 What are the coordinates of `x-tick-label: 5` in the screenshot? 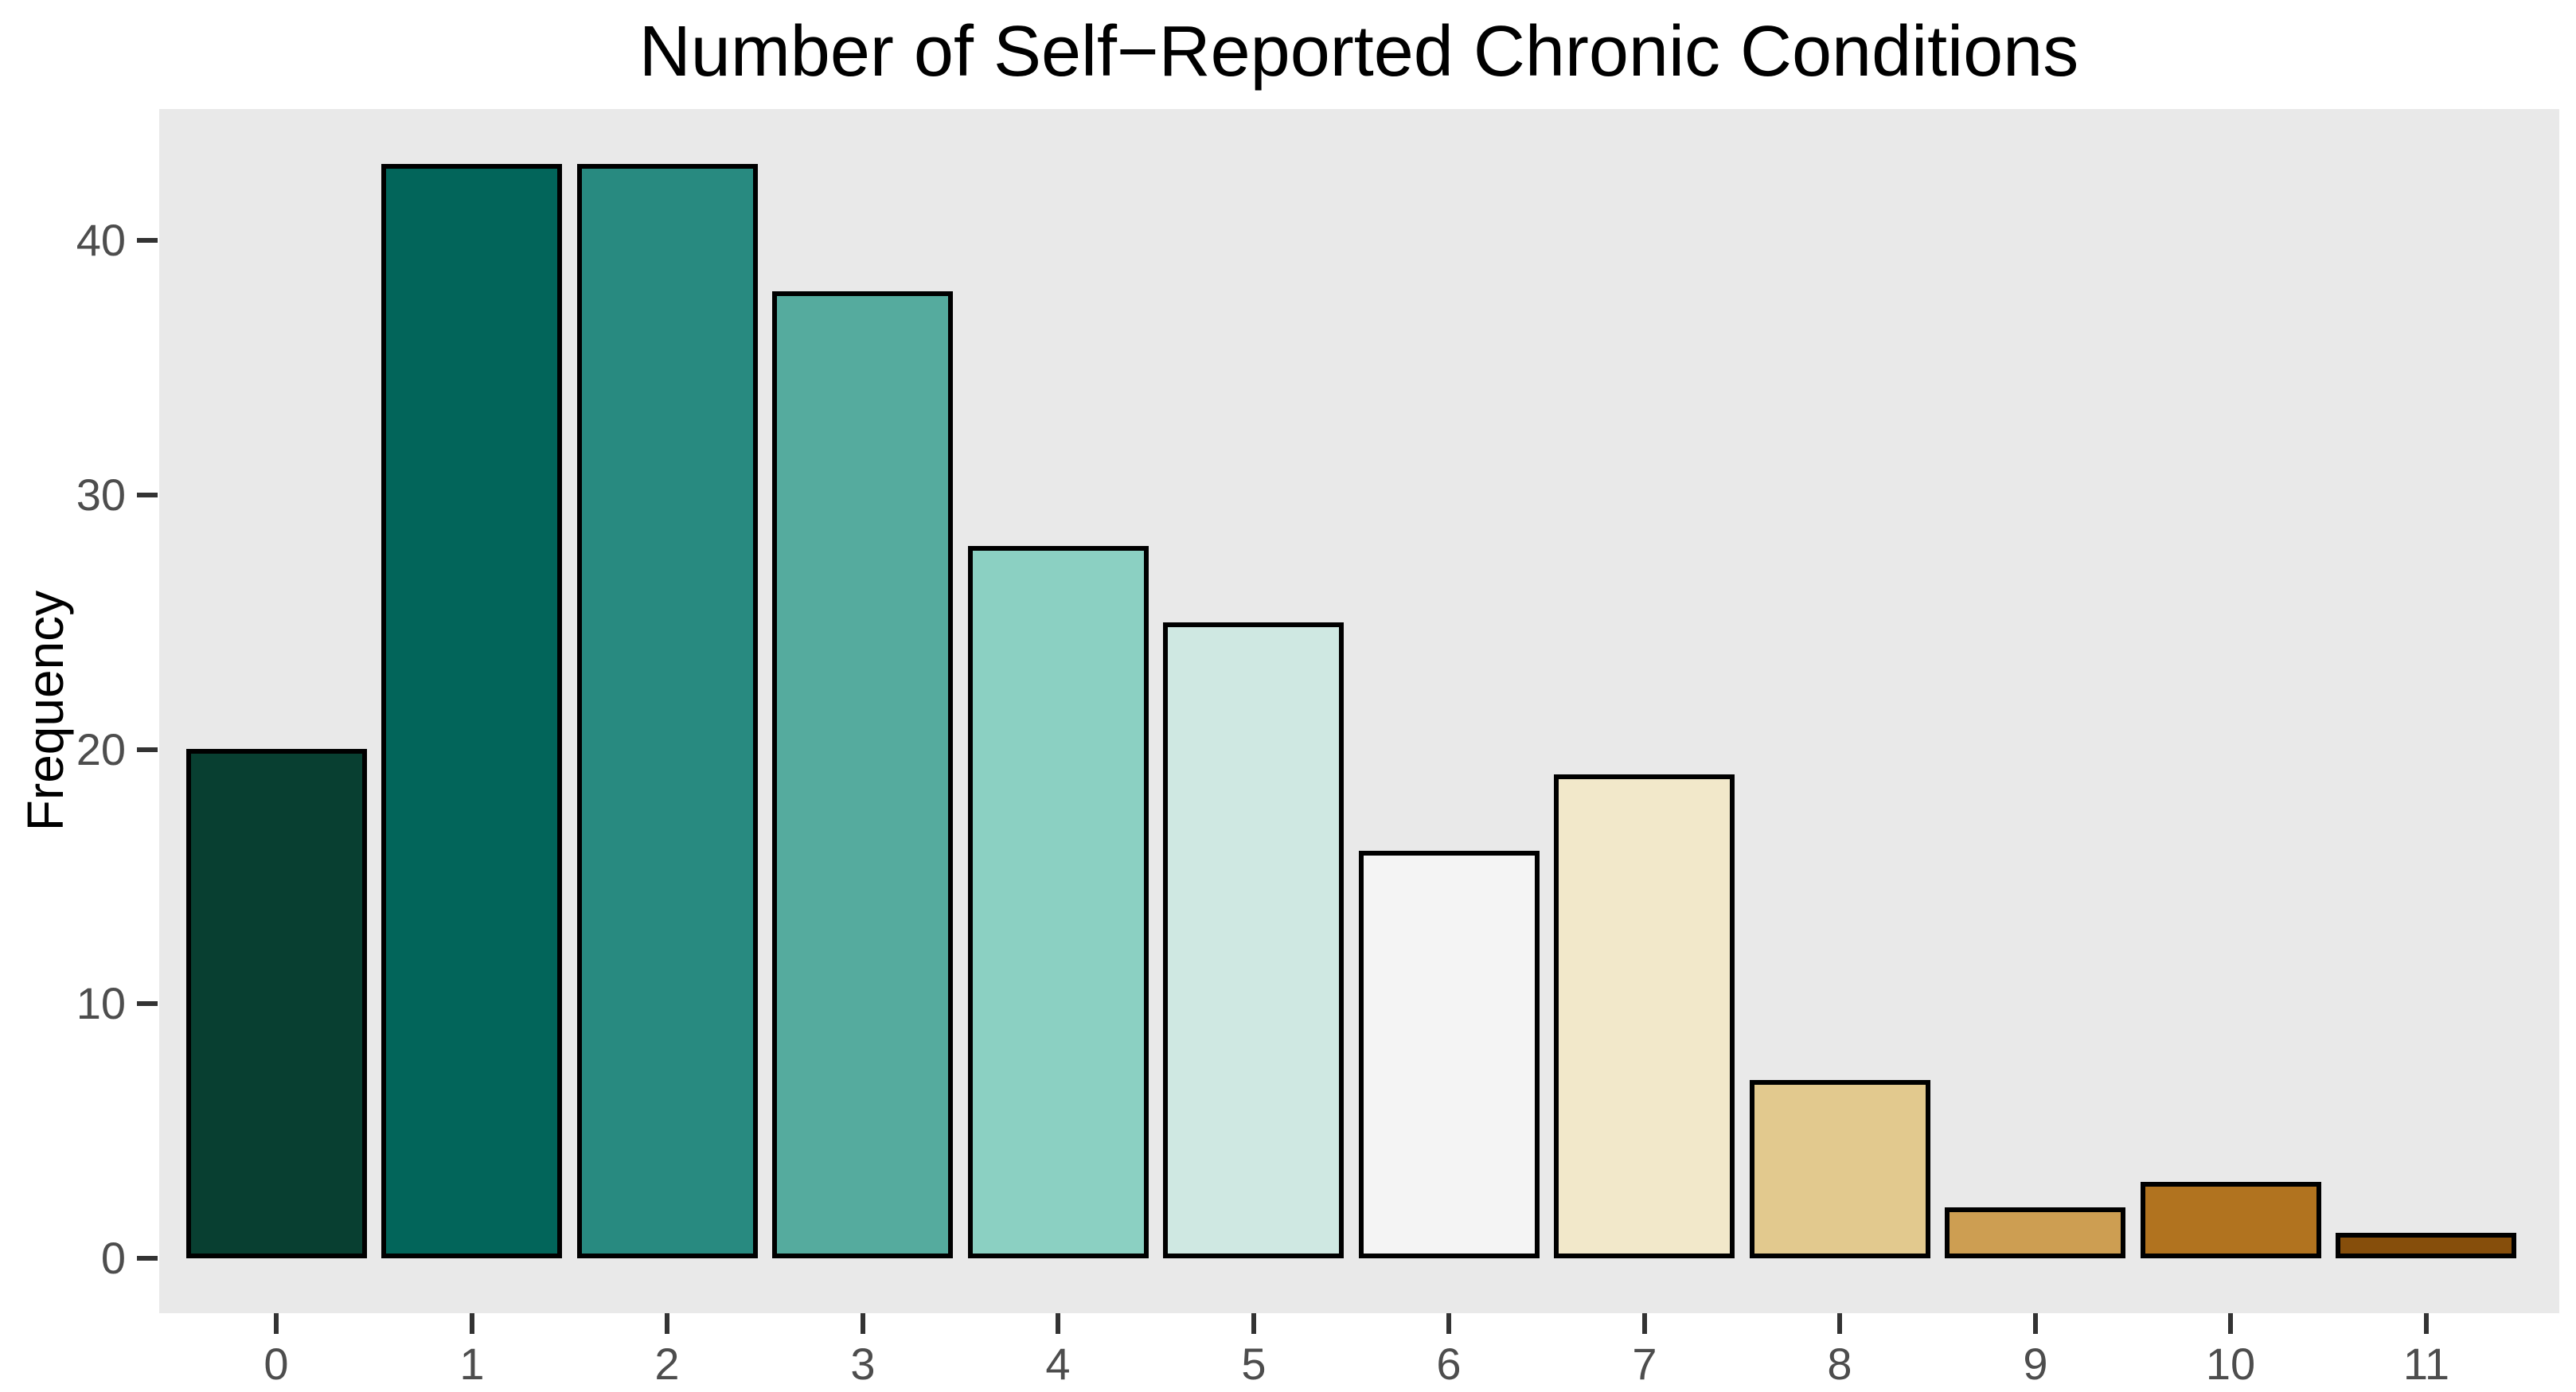 It's located at (1254, 1364).